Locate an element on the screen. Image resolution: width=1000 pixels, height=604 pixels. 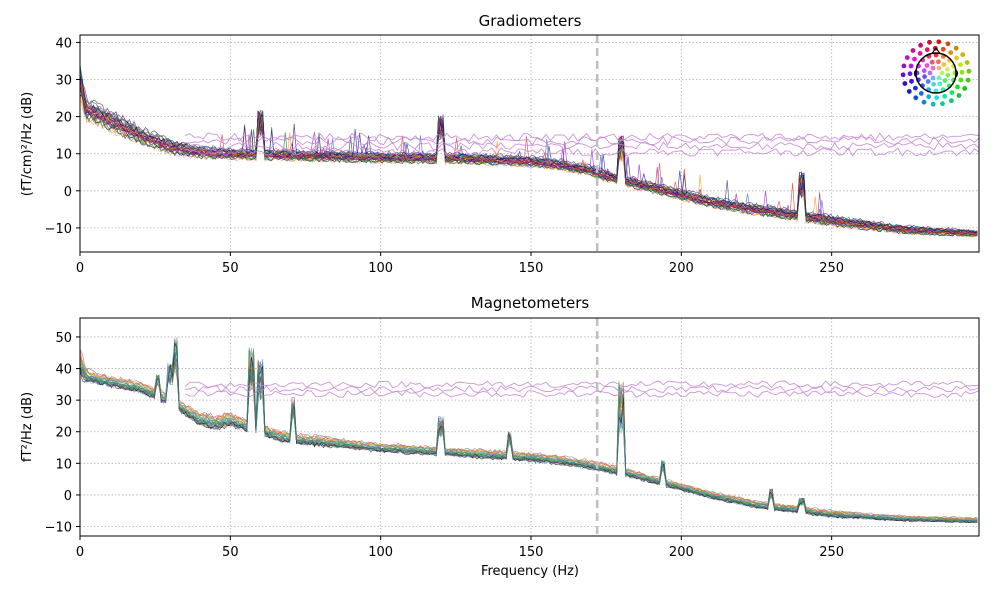
gradiometers-ylabel: (fT/cm)²/Hz (dB) is located at coordinates (27, 144).